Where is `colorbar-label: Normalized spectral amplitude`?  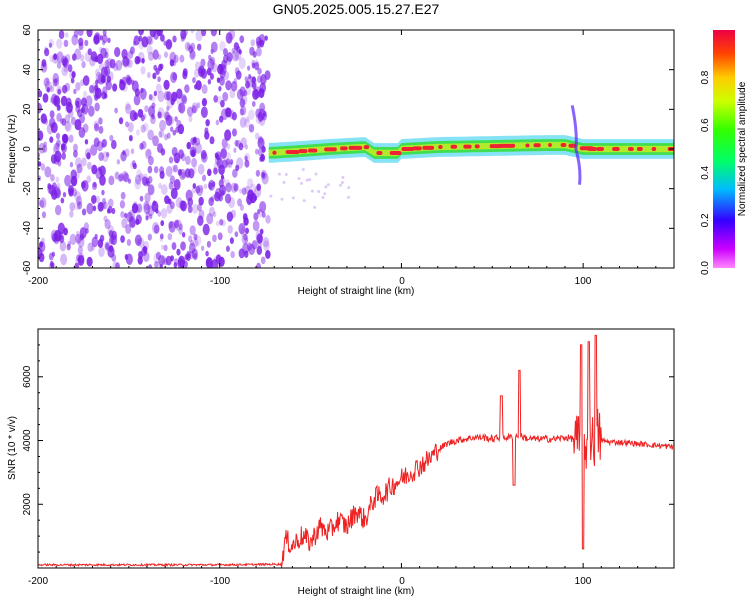
colorbar-label: Normalized spectral amplitude is located at coordinates (742, 148).